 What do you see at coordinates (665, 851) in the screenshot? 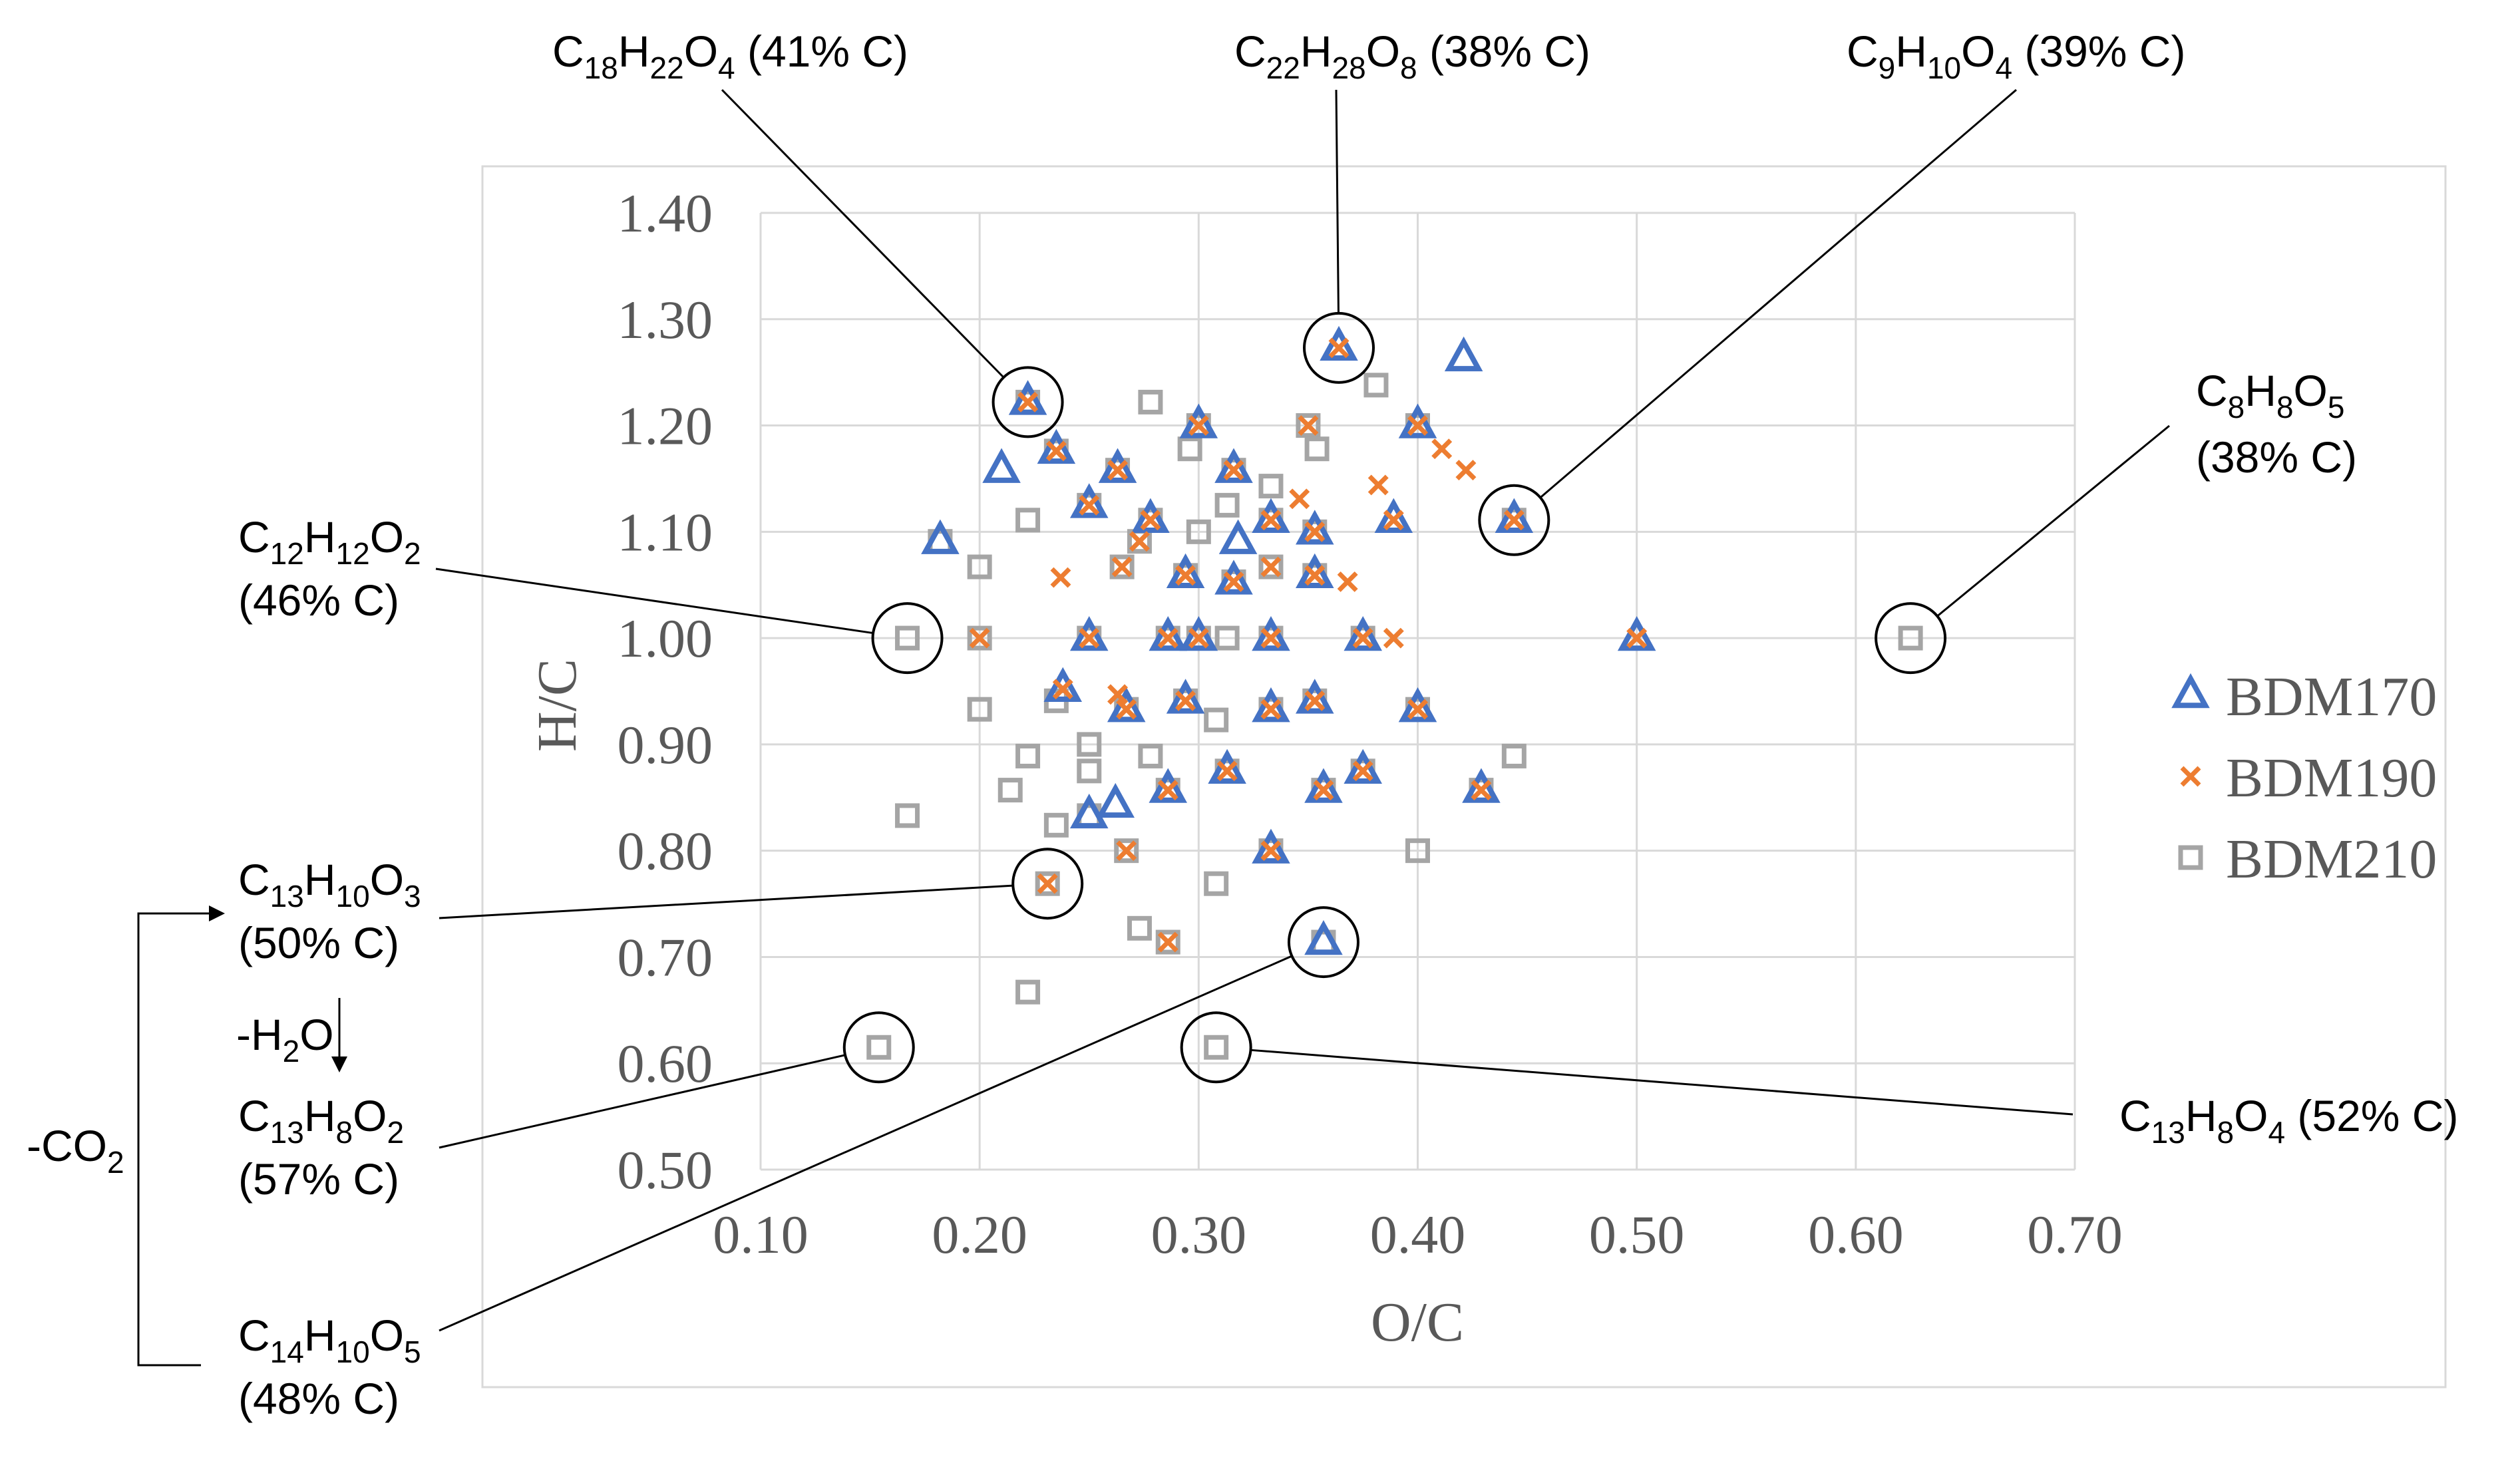
I see `y-tick-label: 0.80` at bounding box center [665, 851].